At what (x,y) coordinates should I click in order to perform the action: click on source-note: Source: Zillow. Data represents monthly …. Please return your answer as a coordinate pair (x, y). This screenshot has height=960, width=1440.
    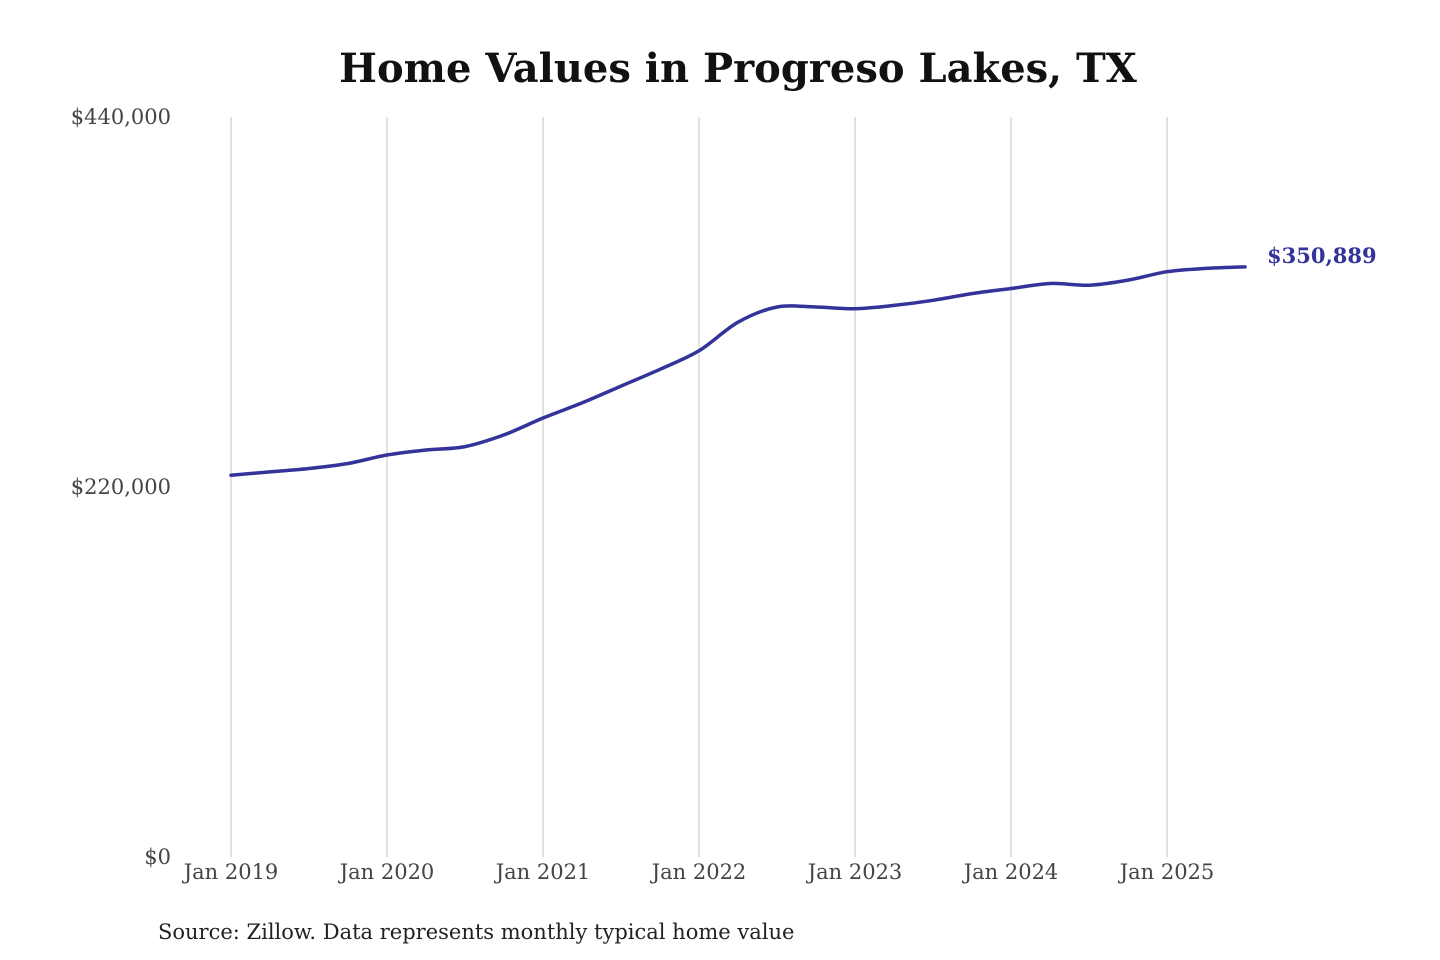
    Looking at the image, I should click on (476, 932).